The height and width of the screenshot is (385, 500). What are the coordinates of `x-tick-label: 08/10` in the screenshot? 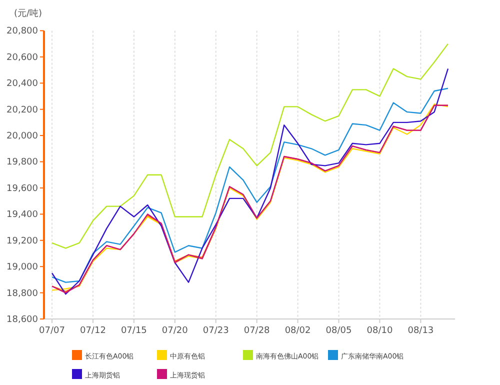 It's located at (379, 331).